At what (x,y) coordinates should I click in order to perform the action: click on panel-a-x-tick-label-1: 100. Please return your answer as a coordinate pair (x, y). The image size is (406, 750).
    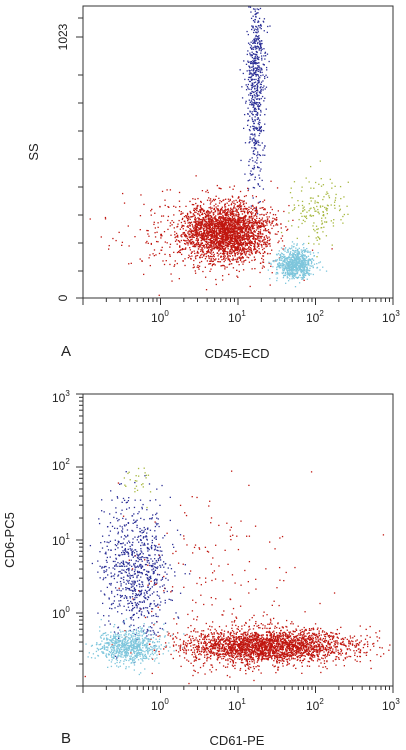
    Looking at the image, I should click on (160, 317).